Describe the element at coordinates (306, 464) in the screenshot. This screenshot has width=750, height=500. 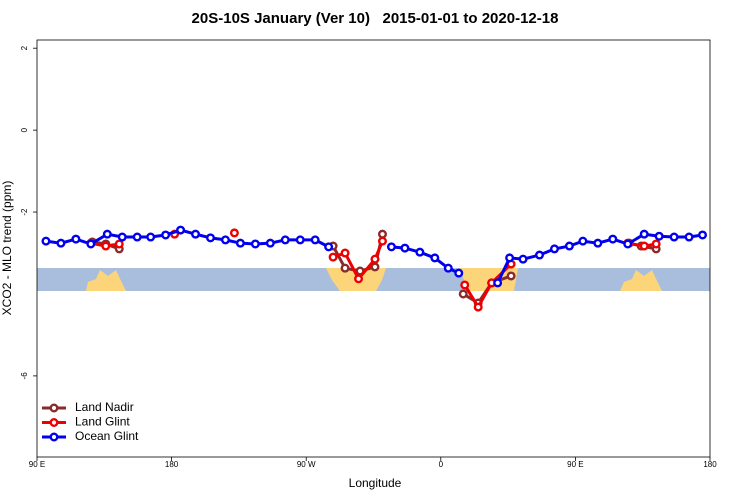
I see `x-tick-label: 90 W` at that location.